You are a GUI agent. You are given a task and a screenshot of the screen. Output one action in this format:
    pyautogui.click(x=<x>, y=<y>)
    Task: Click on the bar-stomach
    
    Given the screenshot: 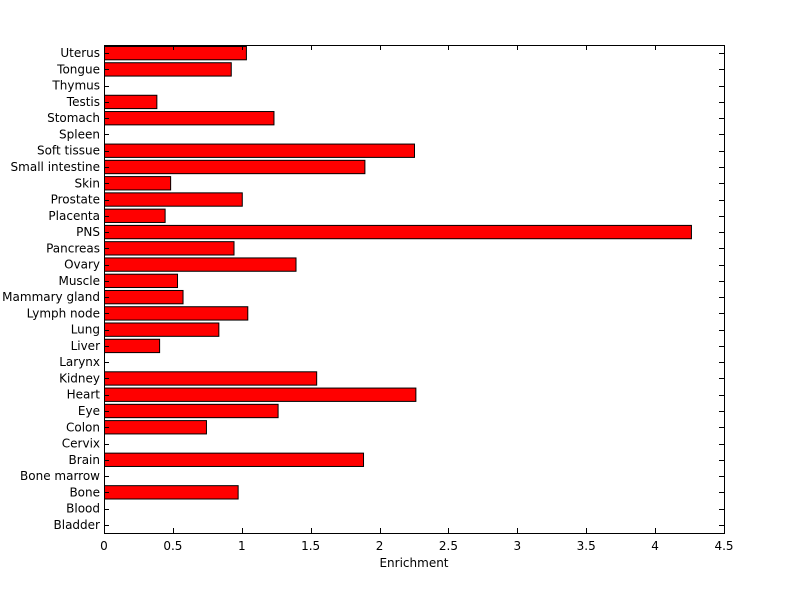 What is the action you would take?
    pyautogui.click(x=189, y=118)
    